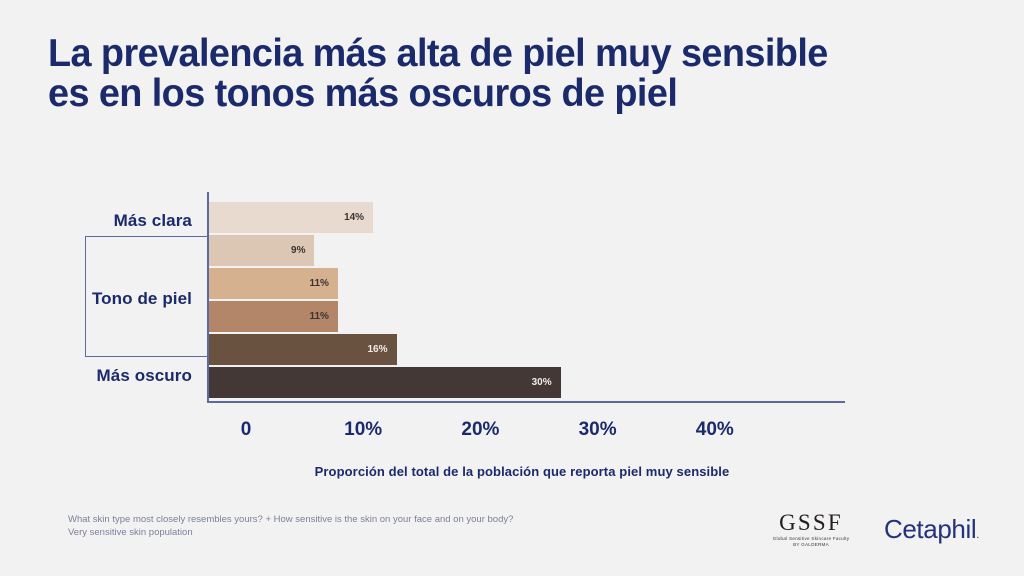 Image resolution: width=1024 pixels, height=576 pixels. Describe the element at coordinates (480, 429) in the screenshot. I see `x-axis-tick-label: 20%` at that location.